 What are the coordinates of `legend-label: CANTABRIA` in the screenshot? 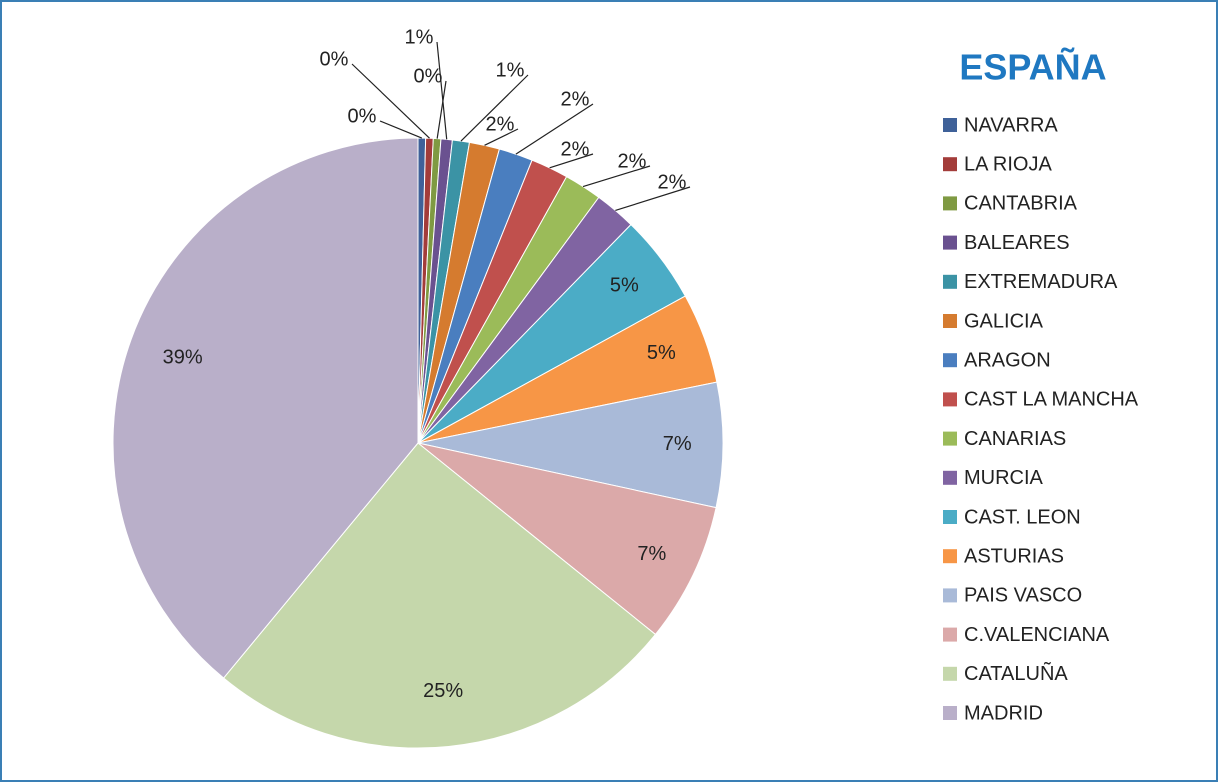 It's located at (1021, 204).